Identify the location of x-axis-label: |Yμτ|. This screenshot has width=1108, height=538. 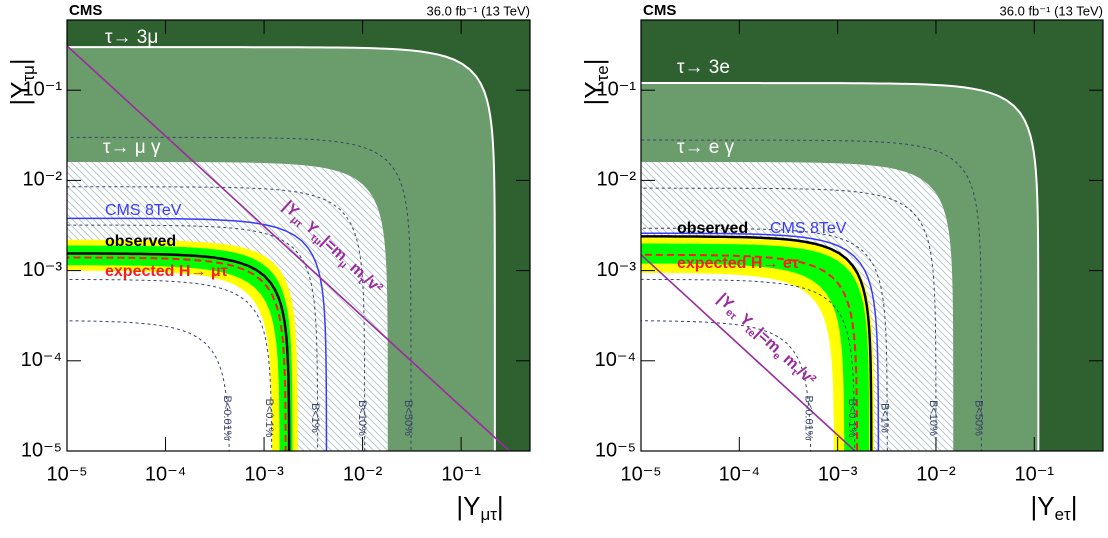
(479, 507).